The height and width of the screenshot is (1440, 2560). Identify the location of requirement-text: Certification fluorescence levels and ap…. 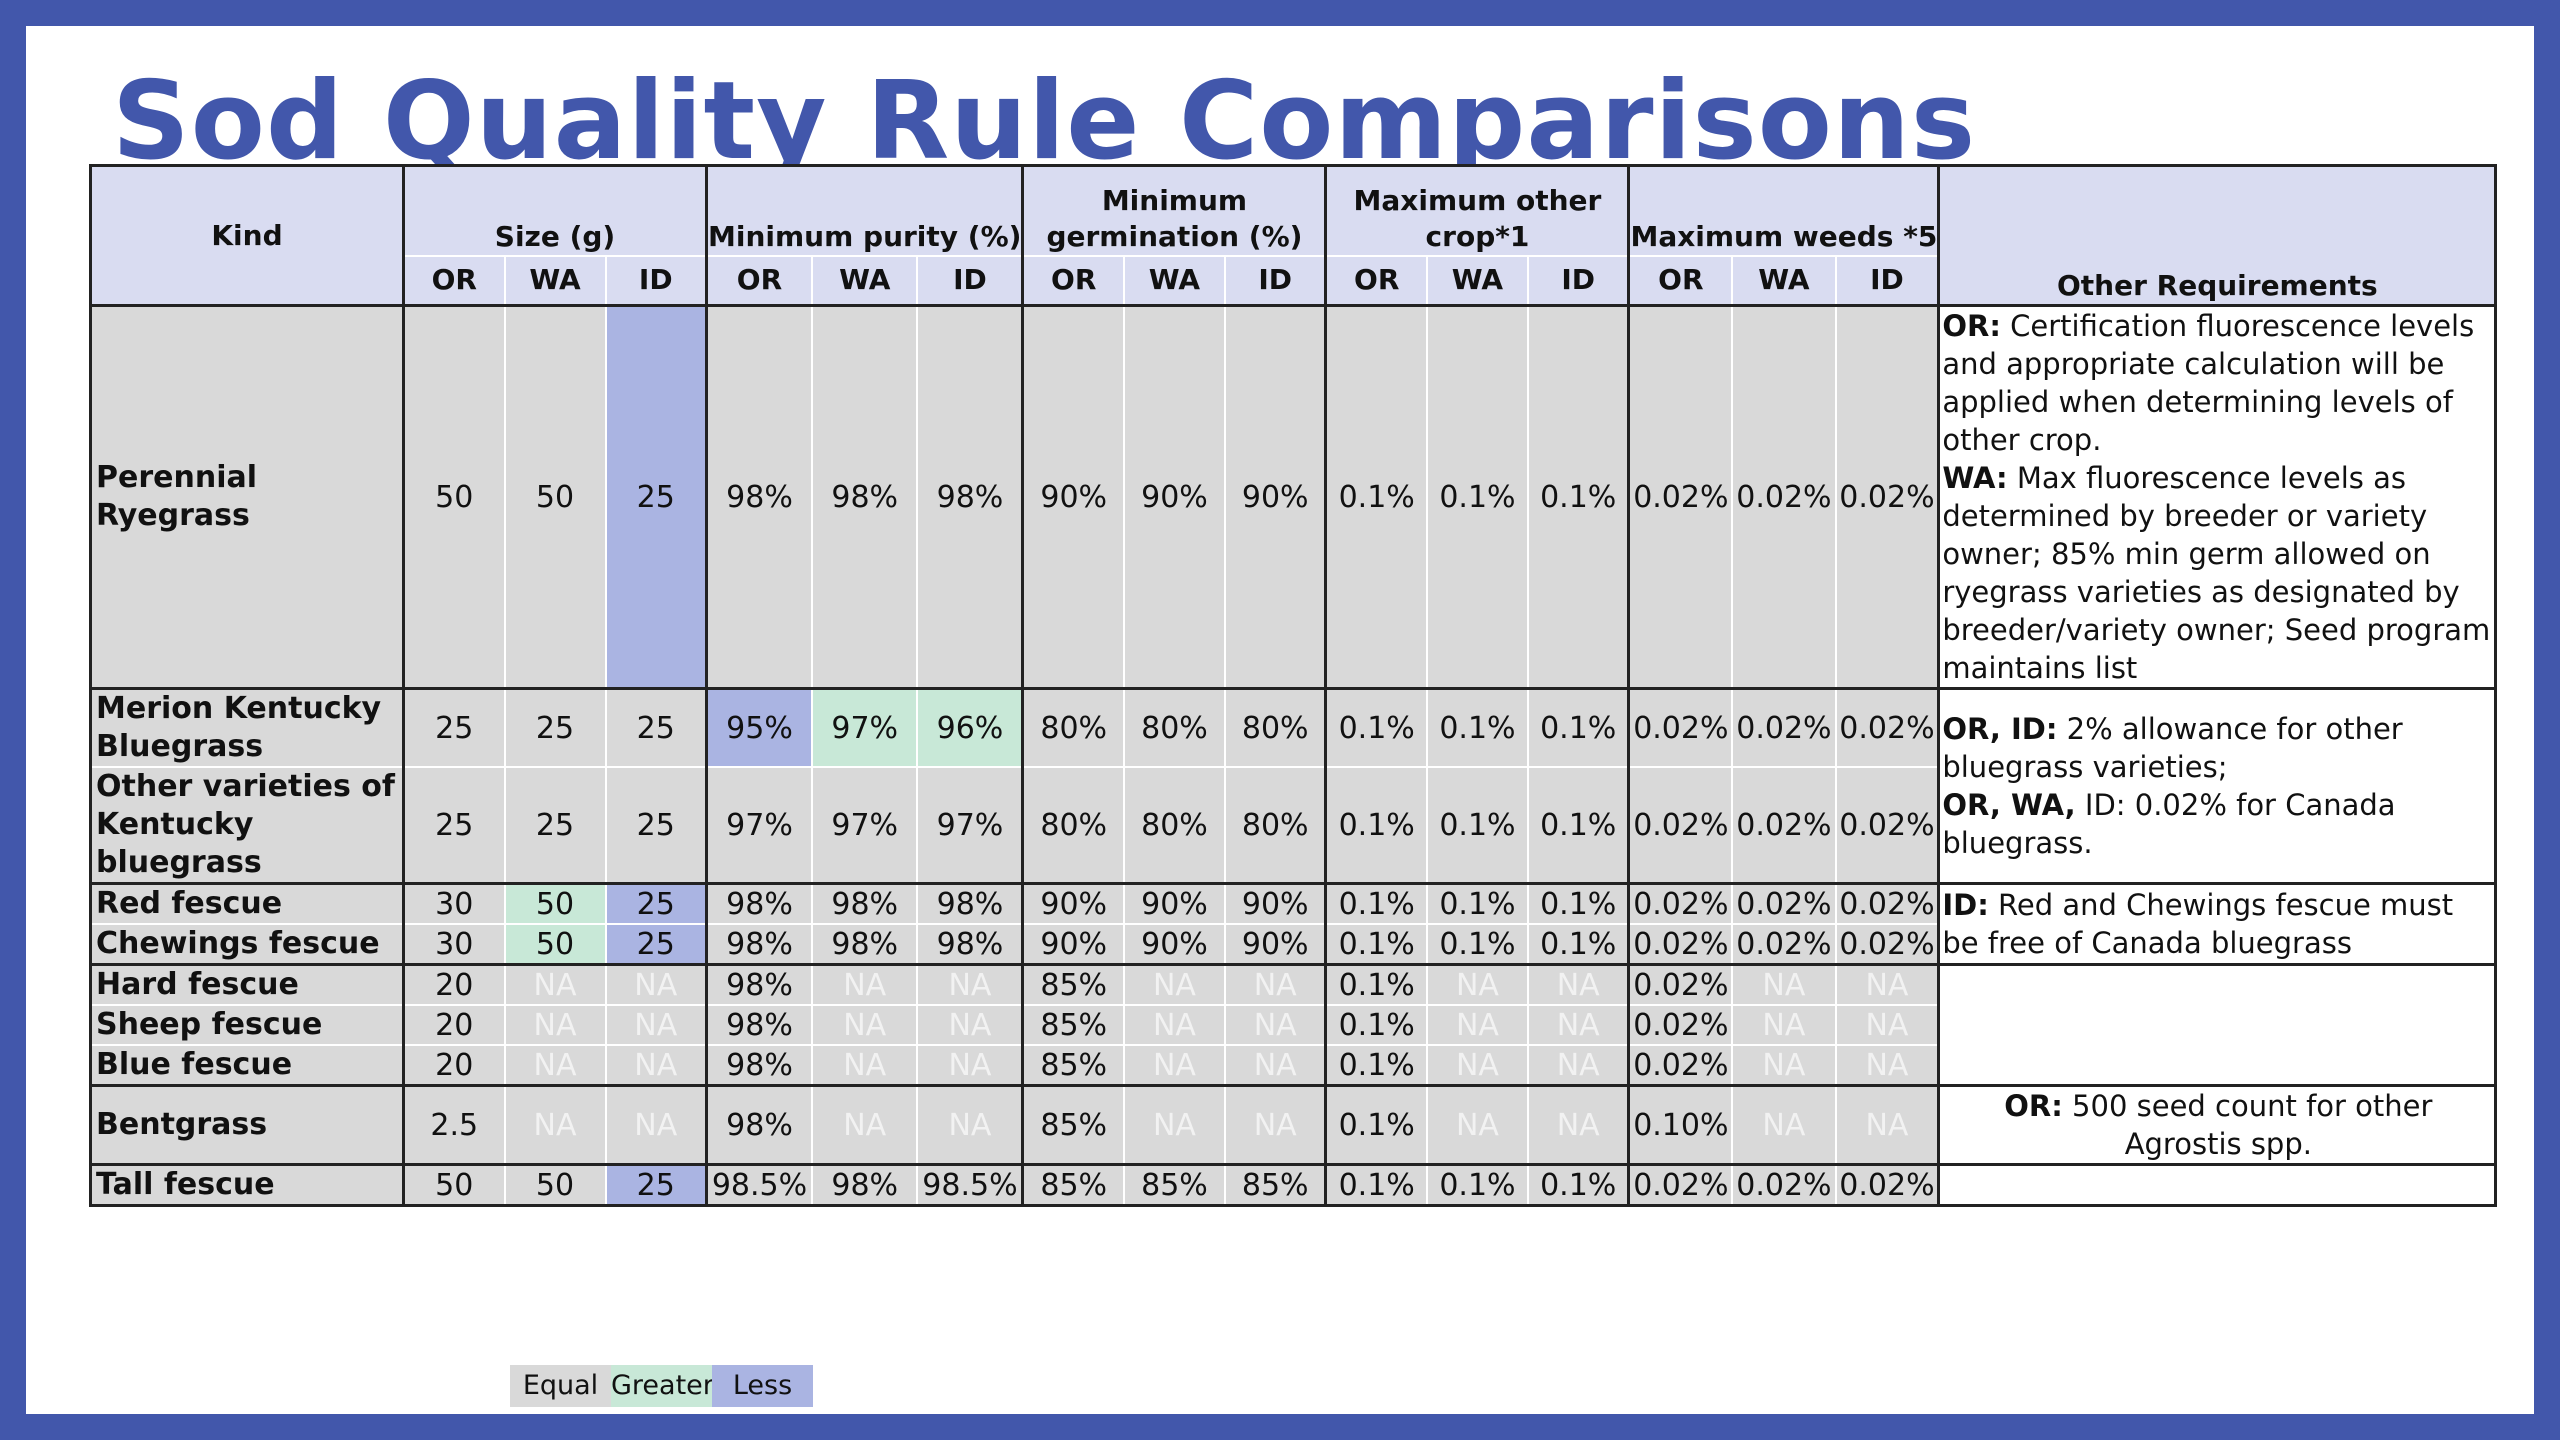
(2208, 383).